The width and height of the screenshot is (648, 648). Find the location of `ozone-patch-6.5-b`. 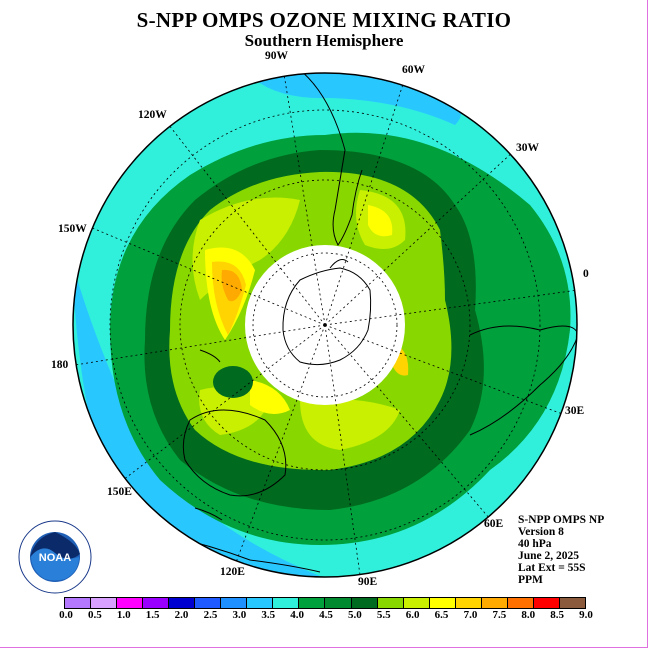

ozone-patch-6.5-b is located at coordinates (380, 221).